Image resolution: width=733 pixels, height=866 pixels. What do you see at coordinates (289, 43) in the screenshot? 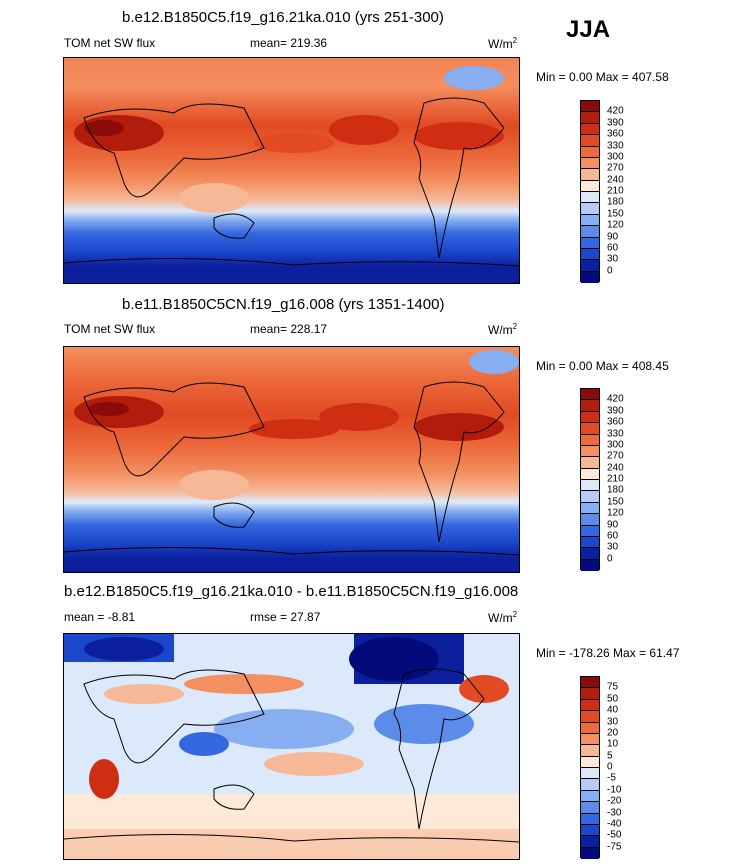
I see `panel1-mean-label: mean= 219.36` at bounding box center [289, 43].